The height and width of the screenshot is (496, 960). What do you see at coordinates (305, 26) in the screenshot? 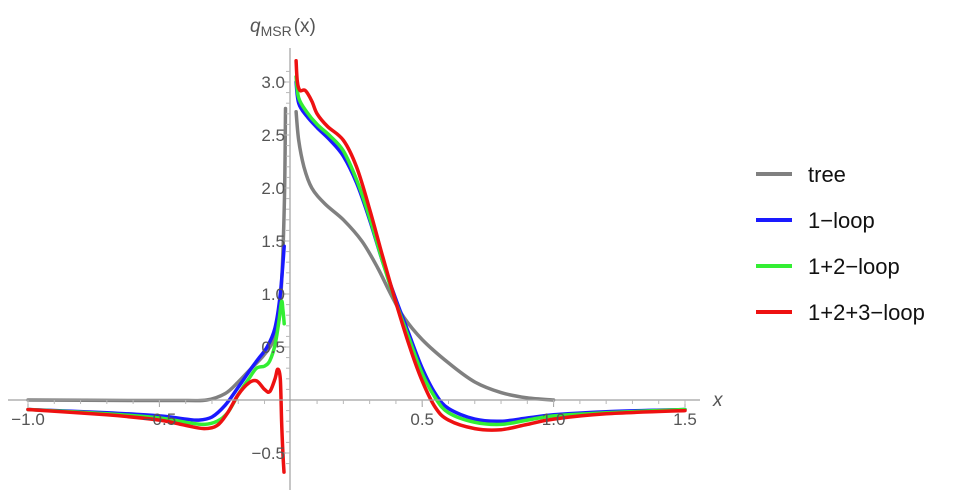
I see `y-axis-title-suffix: (x)` at bounding box center [305, 26].